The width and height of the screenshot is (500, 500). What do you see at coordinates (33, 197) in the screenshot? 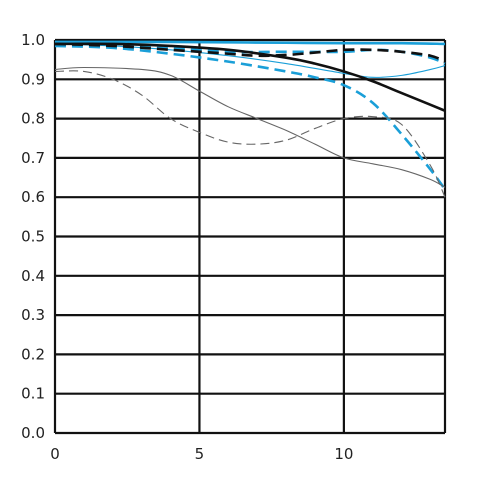
I see `y-tick-label: 0.6` at bounding box center [33, 197].